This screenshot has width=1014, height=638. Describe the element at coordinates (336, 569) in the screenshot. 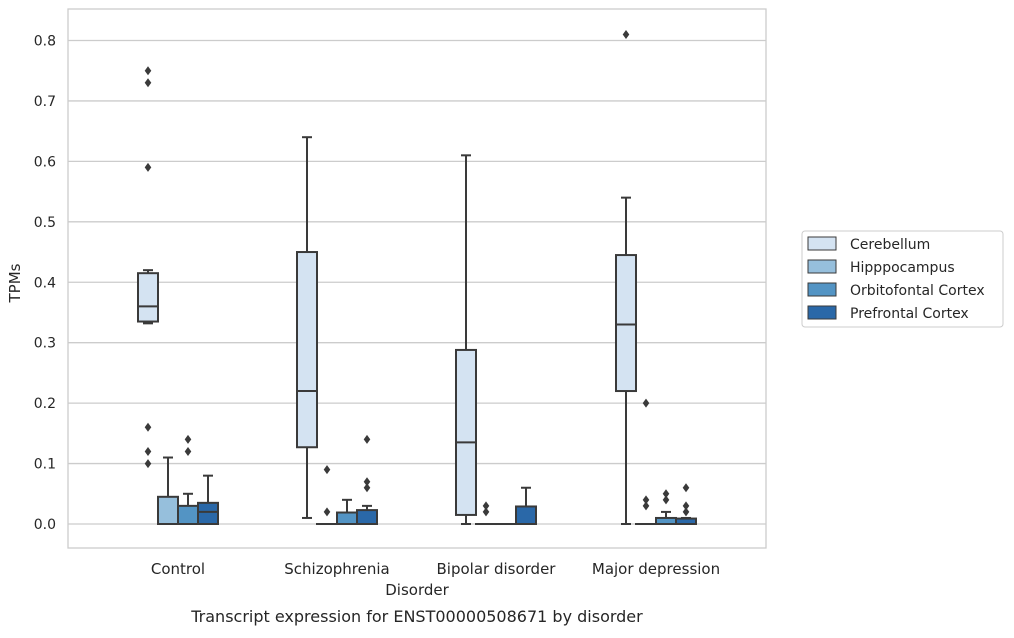

I see `x-tick-label: Schizophrenia` at that location.